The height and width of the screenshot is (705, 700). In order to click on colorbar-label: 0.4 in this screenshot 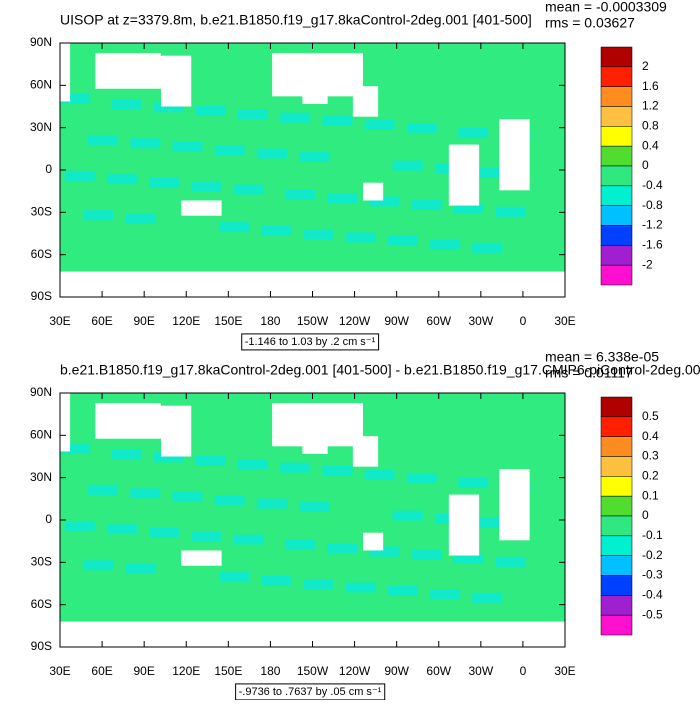, I will do `click(650, 145)`.